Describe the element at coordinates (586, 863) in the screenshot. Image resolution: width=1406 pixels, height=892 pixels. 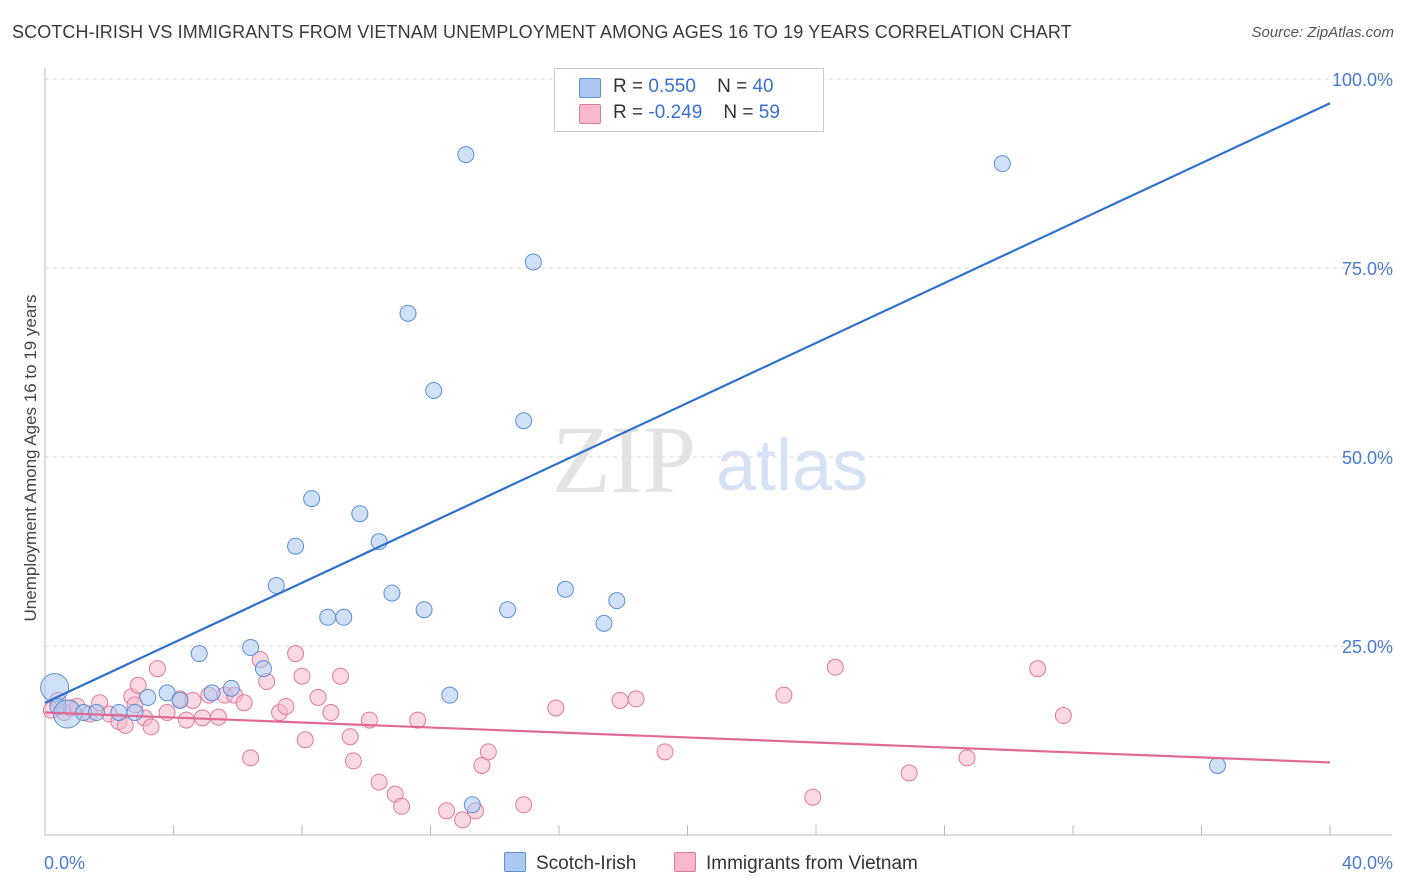
I see `legend-label-scotch-irish: Scotch-Irish` at that location.